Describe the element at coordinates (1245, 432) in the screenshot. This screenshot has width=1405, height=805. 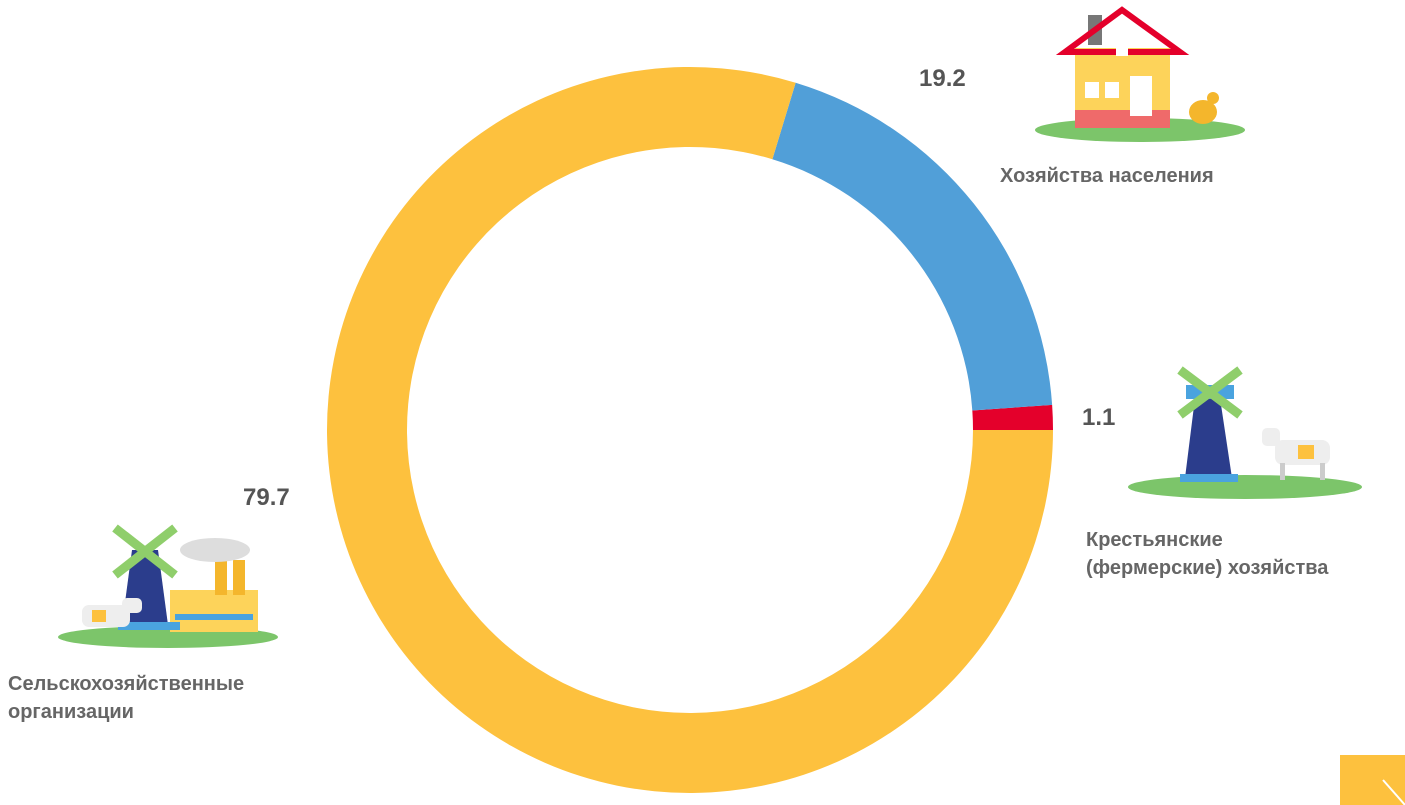
I see `icon-farm` at that location.